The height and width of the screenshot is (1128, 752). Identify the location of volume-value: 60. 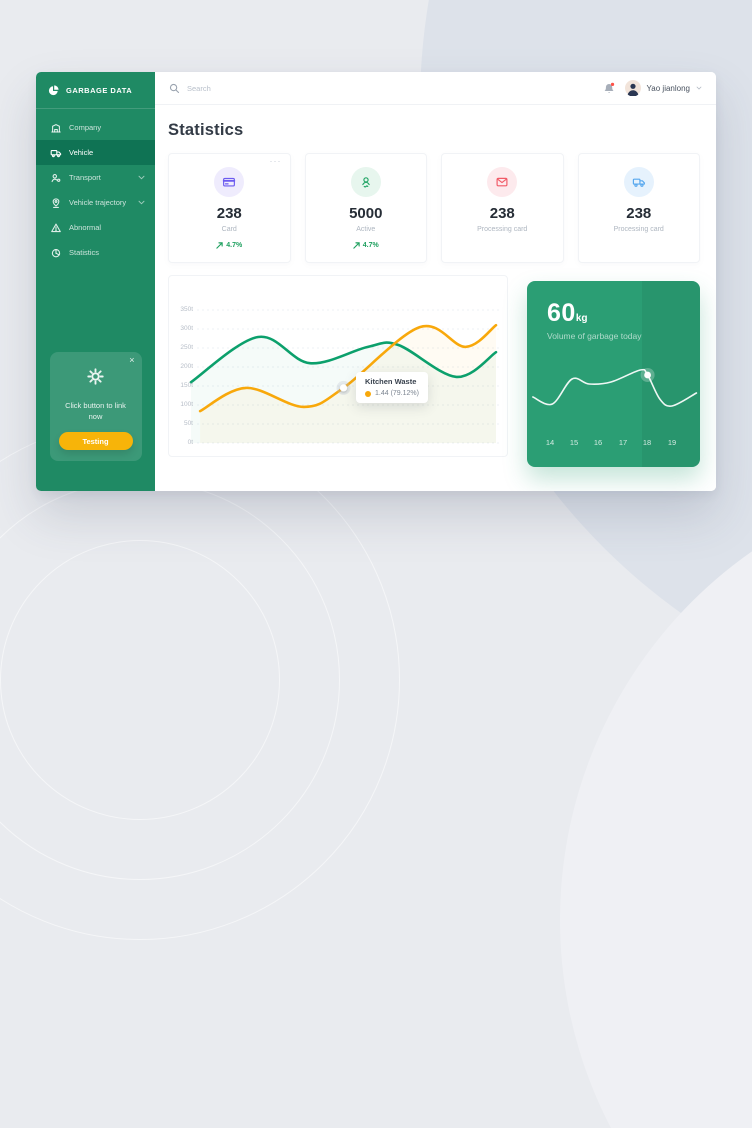
(561, 313).